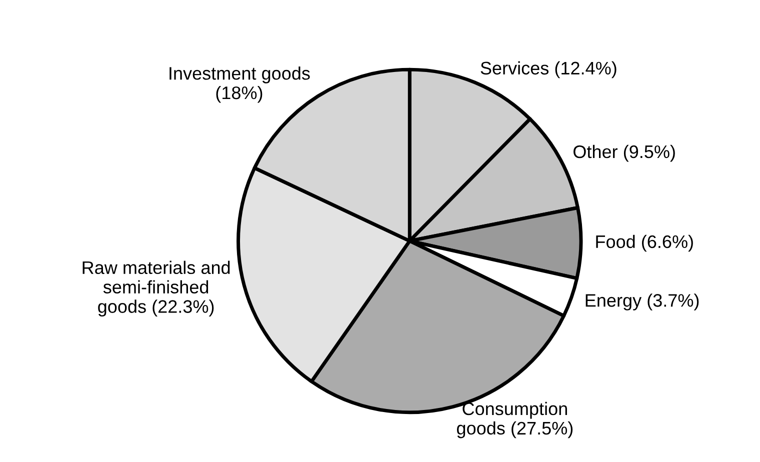  I want to click on slice-label: Other (9.5%), so click(624, 153).